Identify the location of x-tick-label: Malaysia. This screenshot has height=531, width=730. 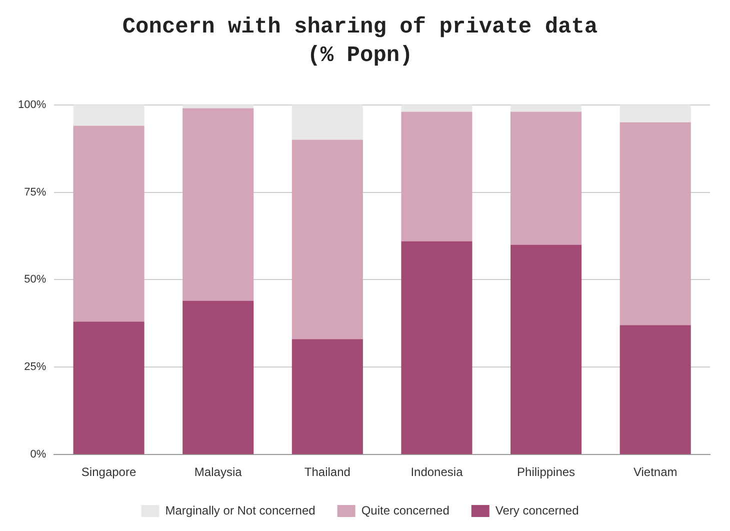
(218, 472).